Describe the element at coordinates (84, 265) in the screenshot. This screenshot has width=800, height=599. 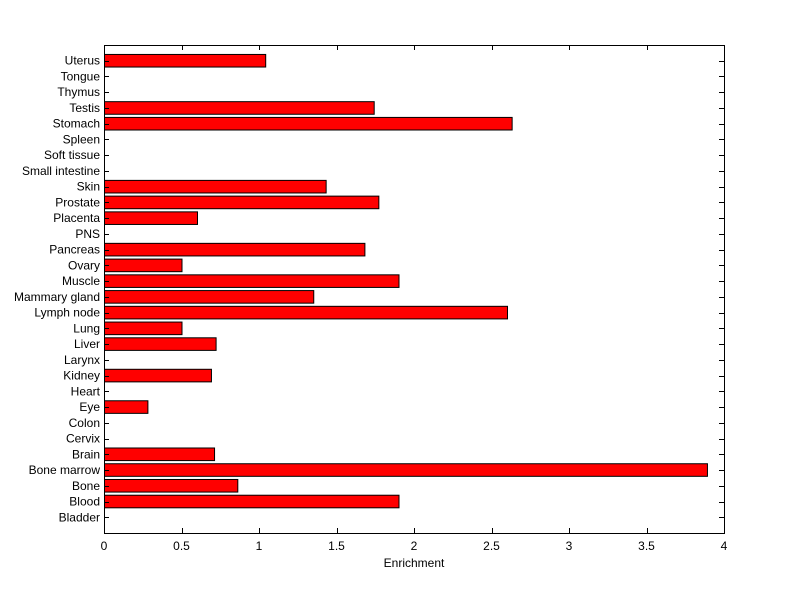
I see `y-tick-label: Ovary` at that location.